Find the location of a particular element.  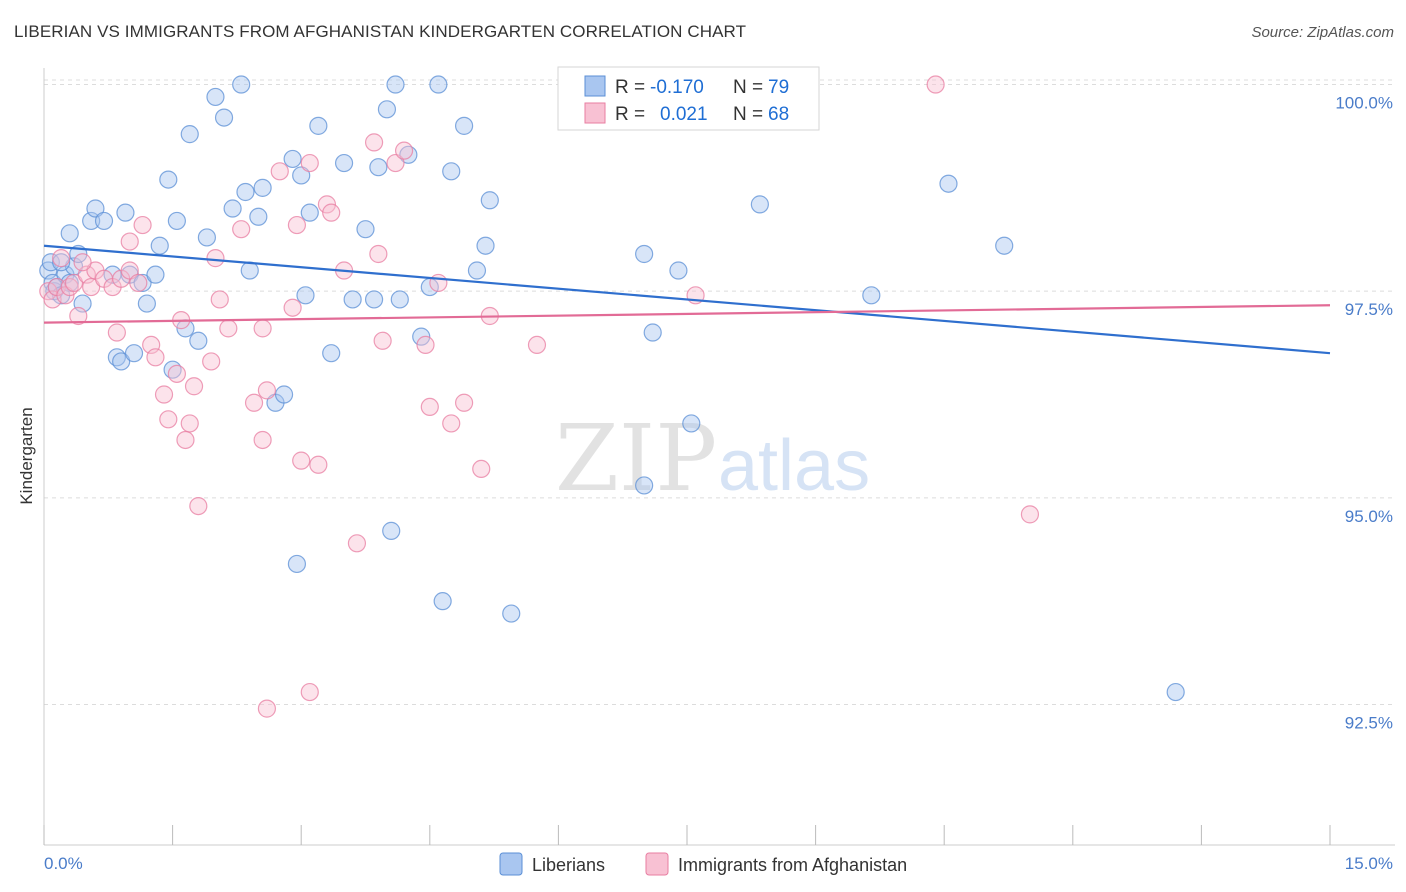

y-axis-title: Kindergarten is located at coordinates (26, 455).